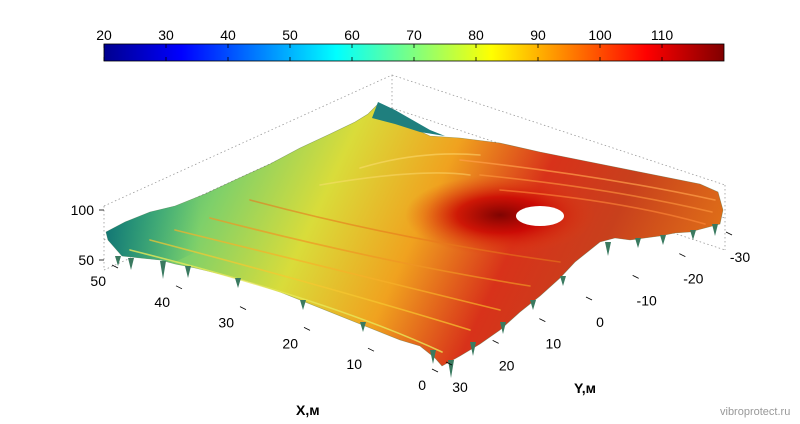 Image resolution: width=800 pixels, height=424 pixels. What do you see at coordinates (600, 322) in the screenshot?
I see `y-tick-label: 0` at bounding box center [600, 322].